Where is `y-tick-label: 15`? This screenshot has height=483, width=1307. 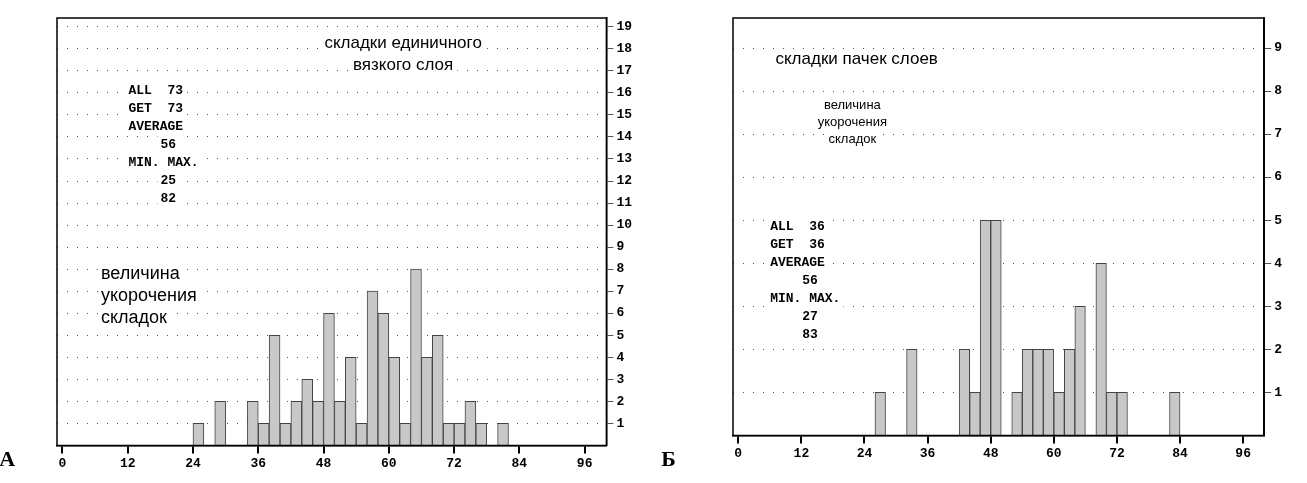
y-tick-label: 15 is located at coordinates (624, 115).